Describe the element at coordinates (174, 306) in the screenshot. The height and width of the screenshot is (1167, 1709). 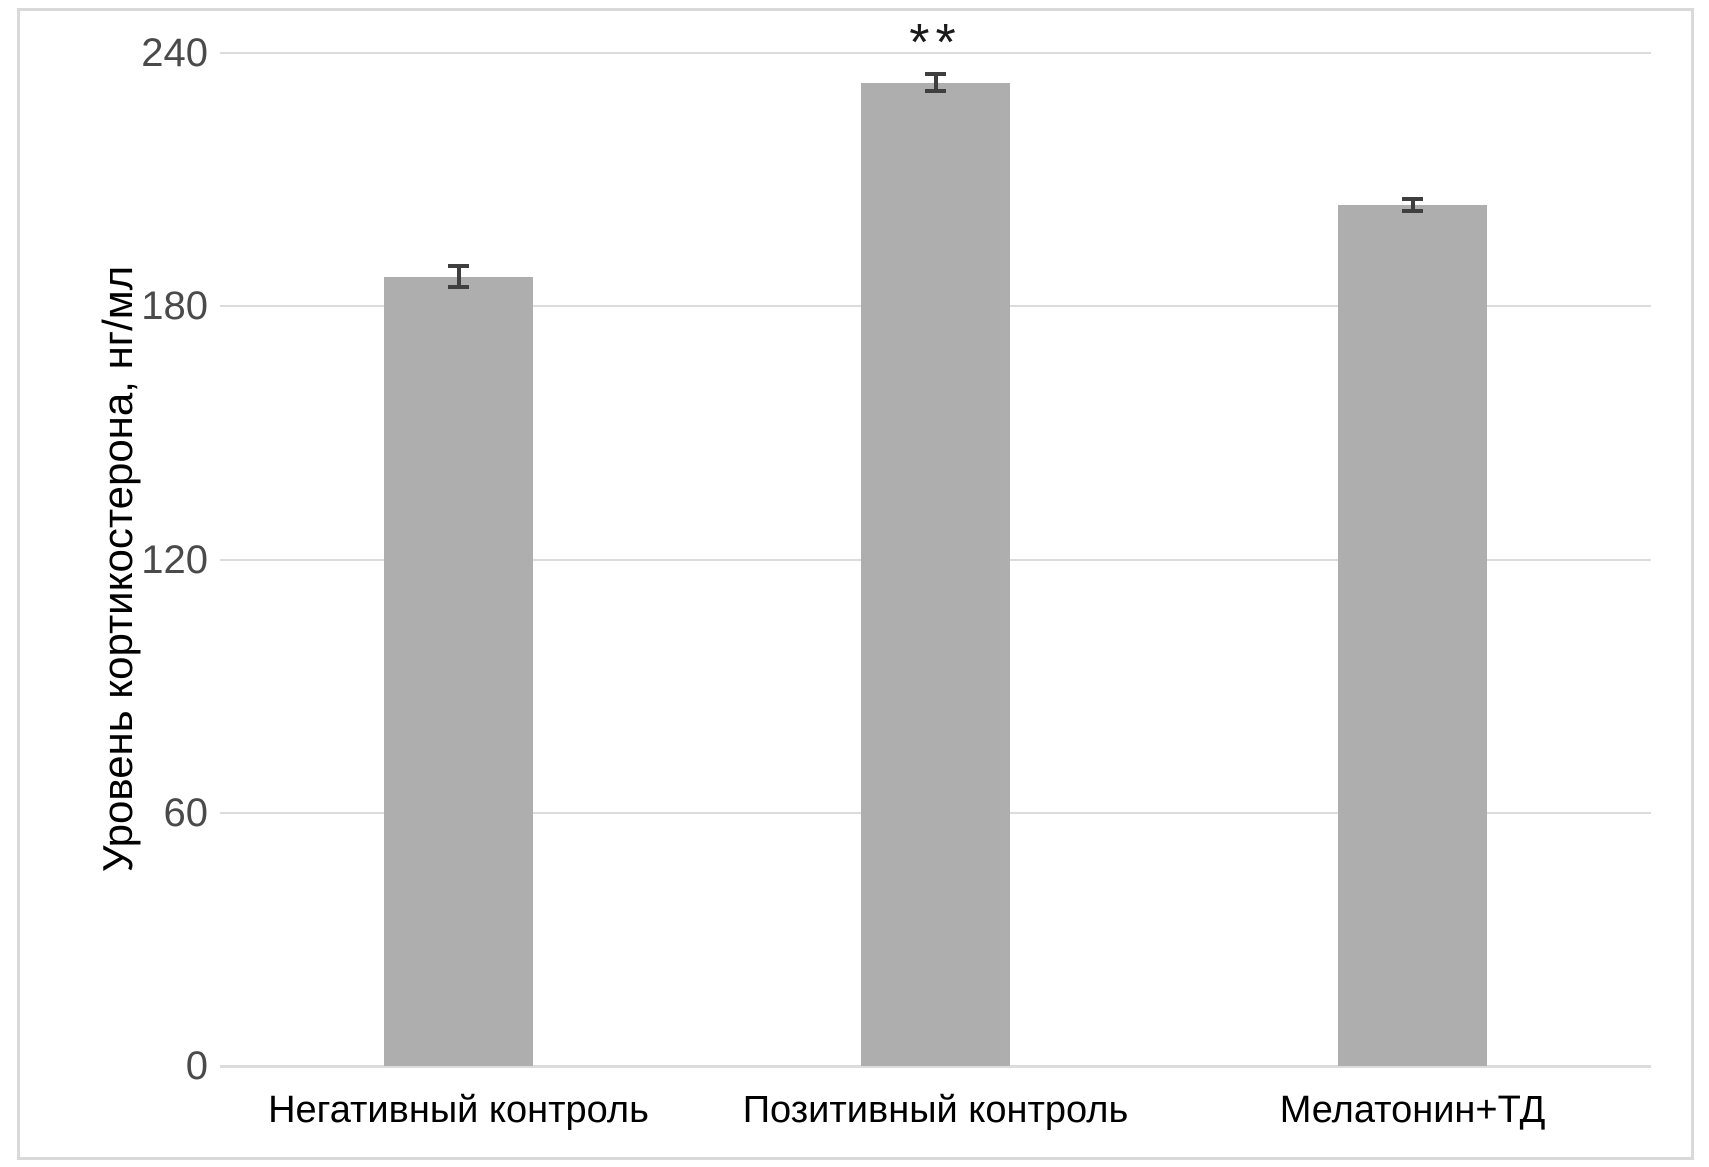
I see `y-tick-label-180: 180` at that location.